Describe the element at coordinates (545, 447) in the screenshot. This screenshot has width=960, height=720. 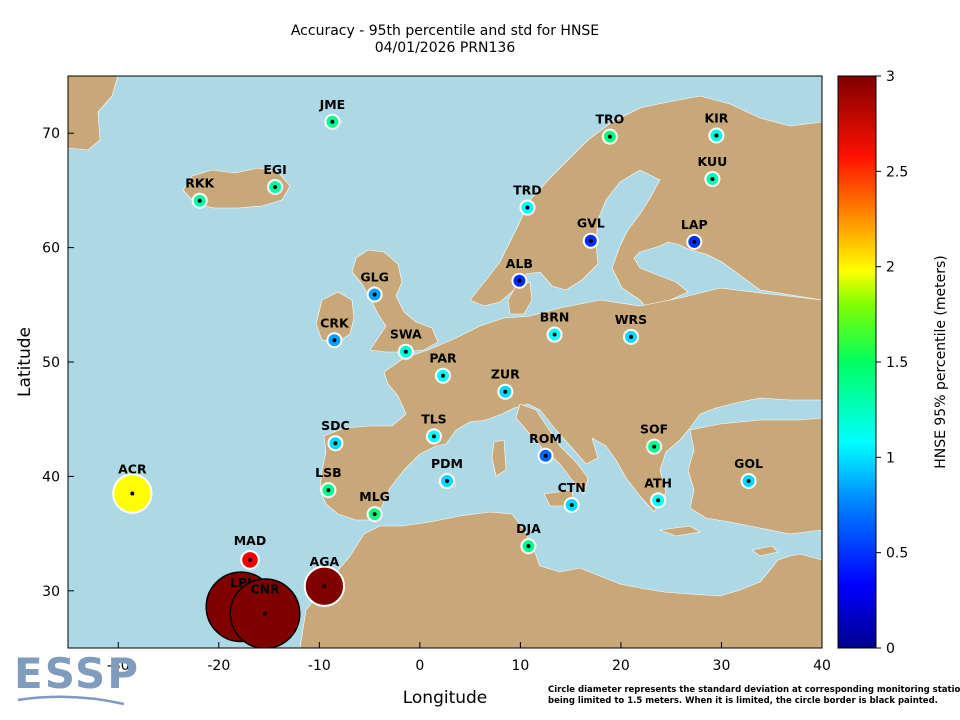
I see `station-rom: ROM` at that location.